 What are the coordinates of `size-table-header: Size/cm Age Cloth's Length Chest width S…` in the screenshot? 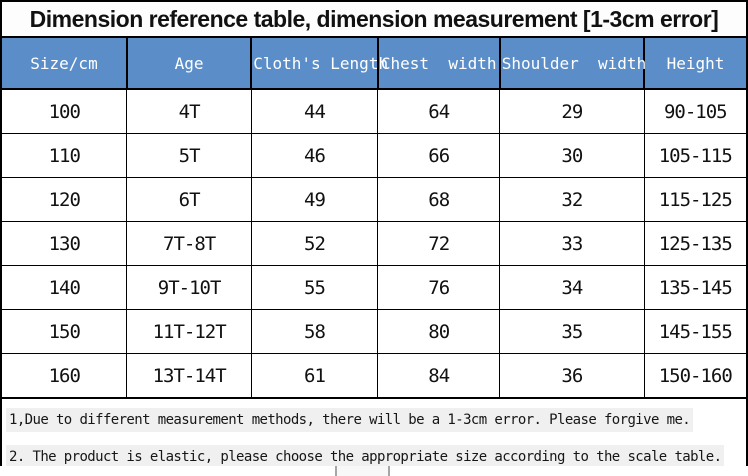 It's located at (374, 64).